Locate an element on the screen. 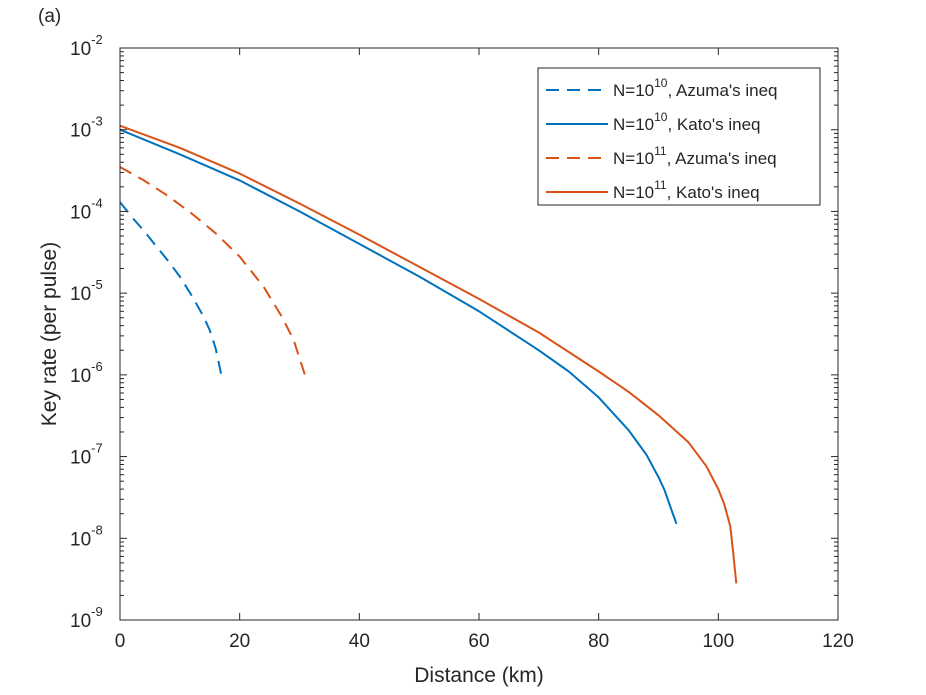  y-tick-label: 10⁻² is located at coordinates (86, 46).